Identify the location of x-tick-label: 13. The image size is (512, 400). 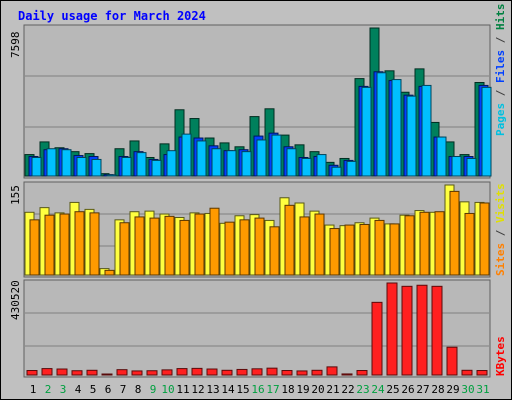
(212, 389).